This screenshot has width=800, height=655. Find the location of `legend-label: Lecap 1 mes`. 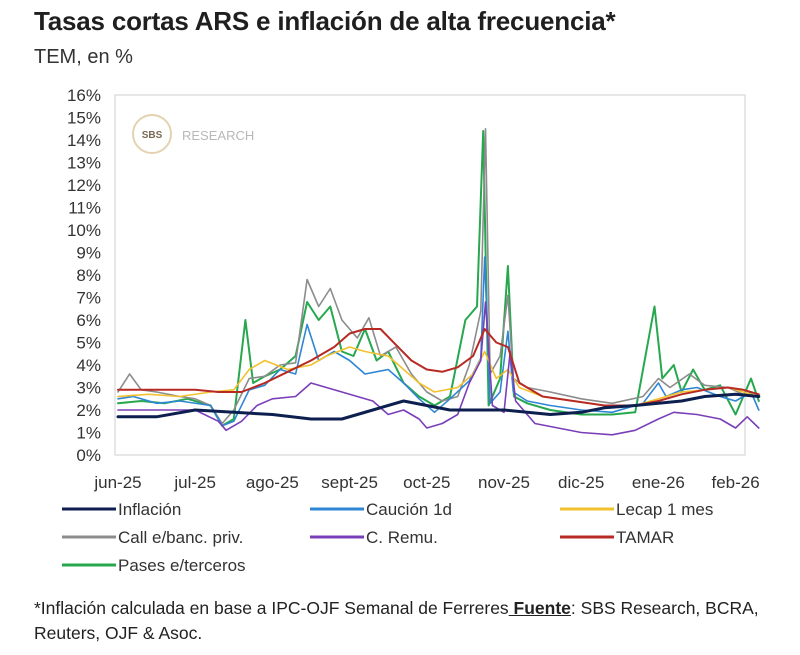

legend-label: Lecap 1 mes is located at coordinates (664, 509).